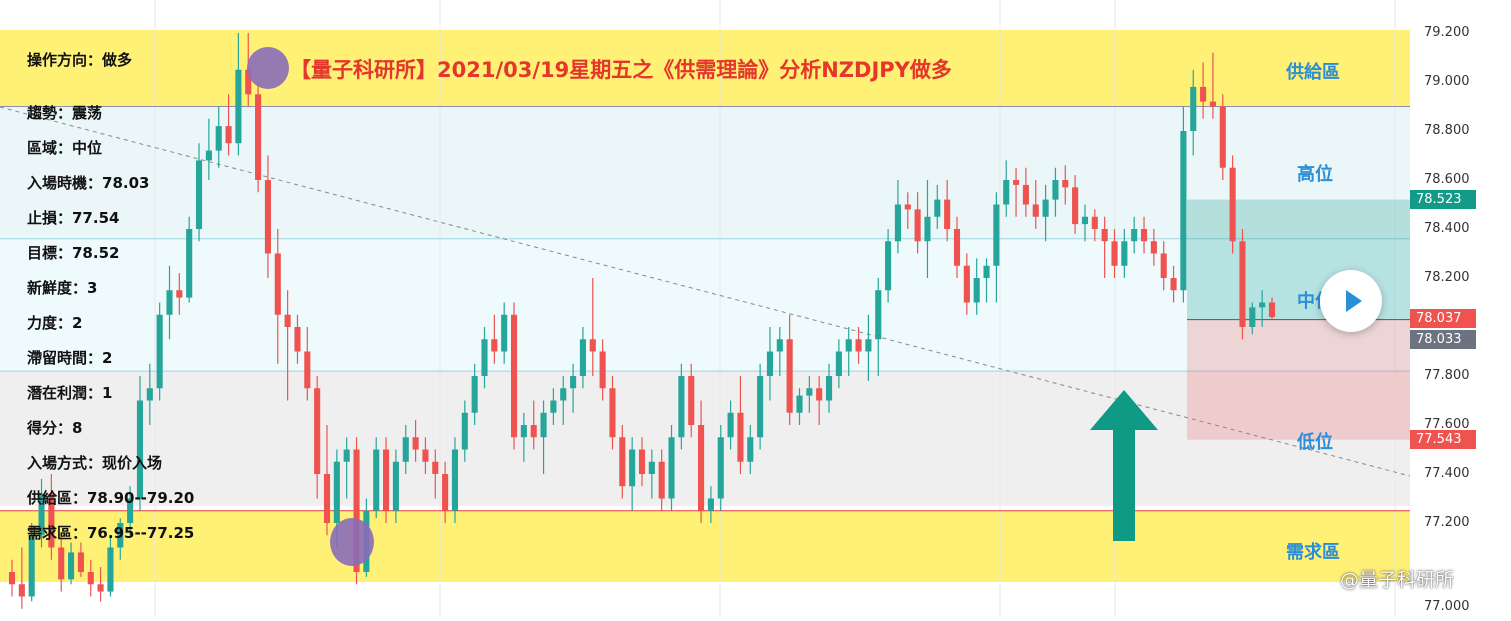 This screenshot has width=1511, height=621. I want to click on chart-title: 【量子科研所】2021/03/19星期五之《供需理論》分析NZDJPY做多, so click(621, 70).